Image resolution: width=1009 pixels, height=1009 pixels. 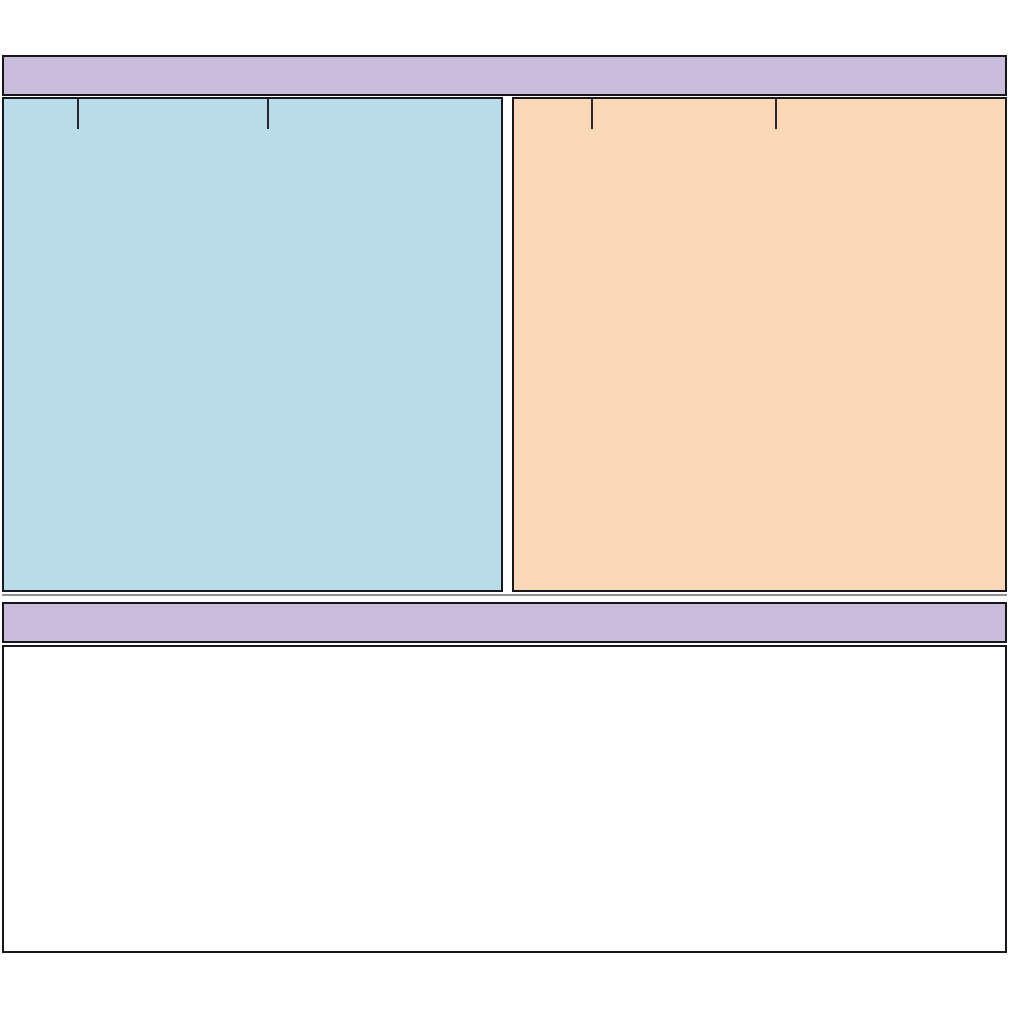 What do you see at coordinates (504, 75) in the screenshot?
I see `font-options-title` at bounding box center [504, 75].